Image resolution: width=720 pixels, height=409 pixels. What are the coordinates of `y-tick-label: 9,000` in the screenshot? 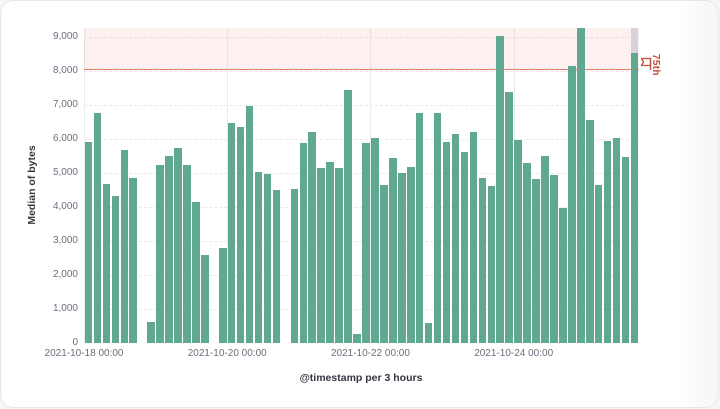 It's located at (65, 36).